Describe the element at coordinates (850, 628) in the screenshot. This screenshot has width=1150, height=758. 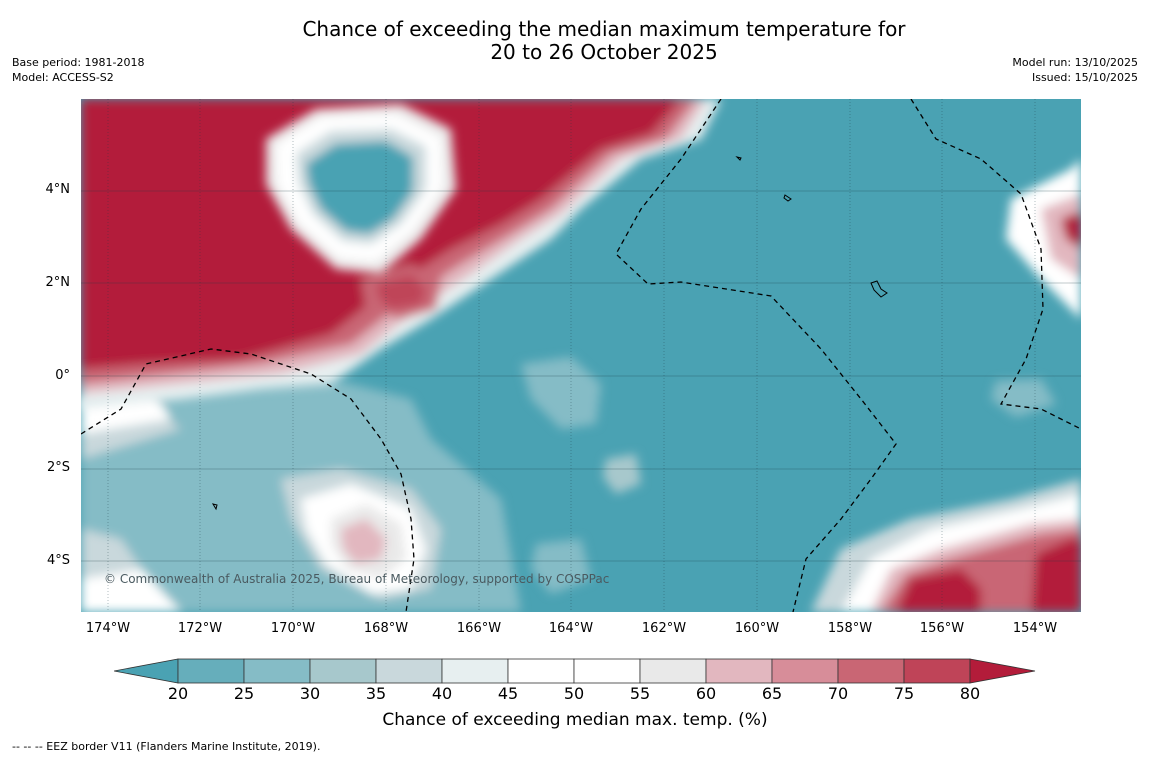
I see `lon-label-158w: 158°W` at that location.